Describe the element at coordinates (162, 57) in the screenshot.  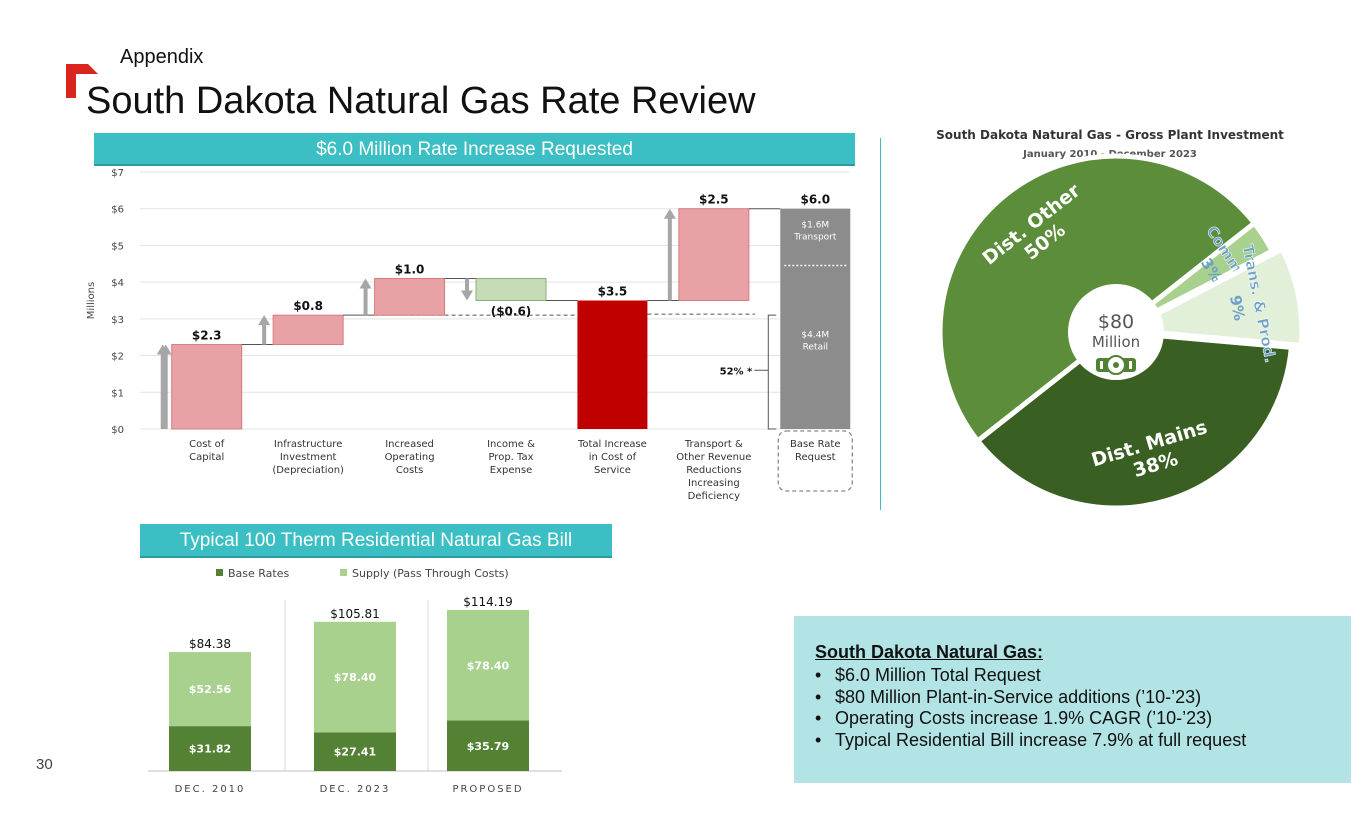
I see `section-label: Appendix` at that location.